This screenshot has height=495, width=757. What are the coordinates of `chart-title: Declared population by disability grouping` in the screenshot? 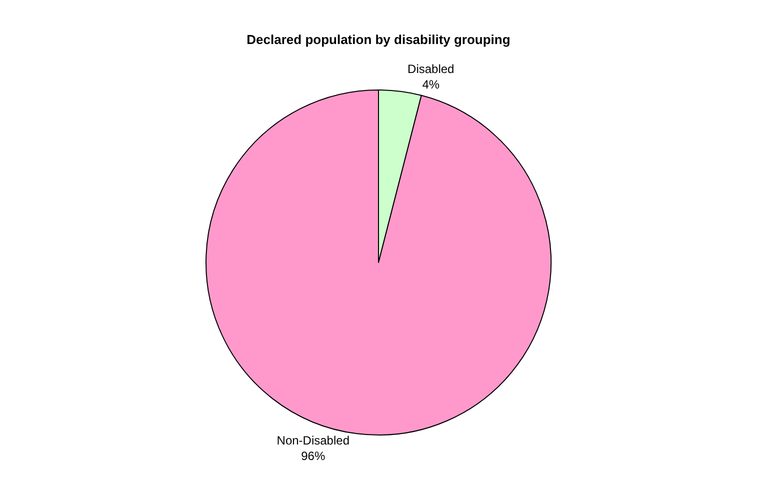 It's located at (378, 39).